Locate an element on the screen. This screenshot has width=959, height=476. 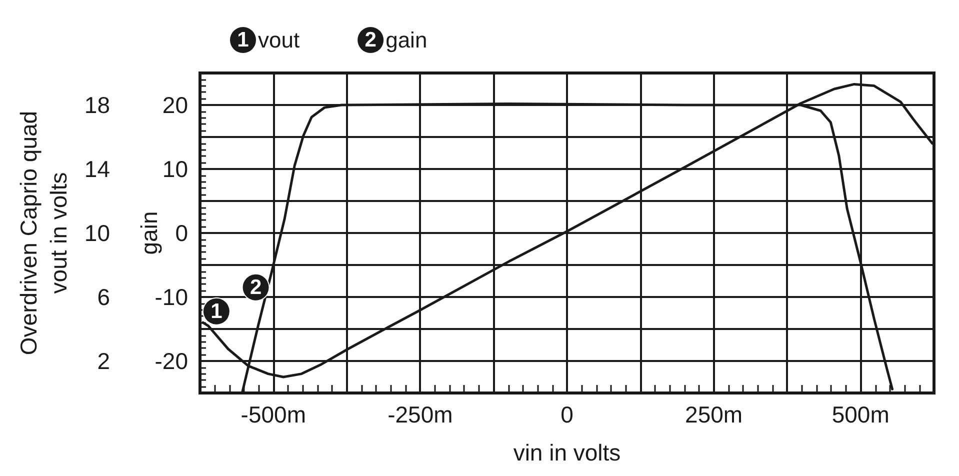
y-tick-label: 2 is located at coordinates (103, 361).